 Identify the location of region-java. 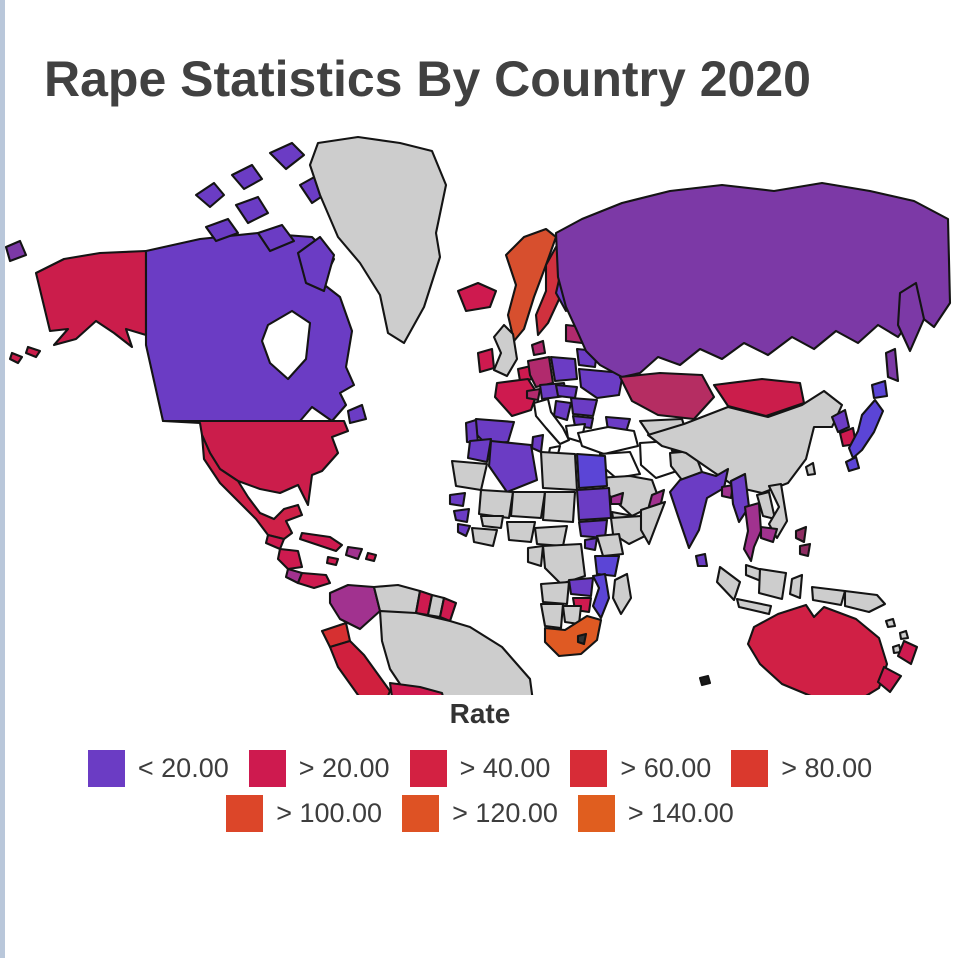
(754, 606).